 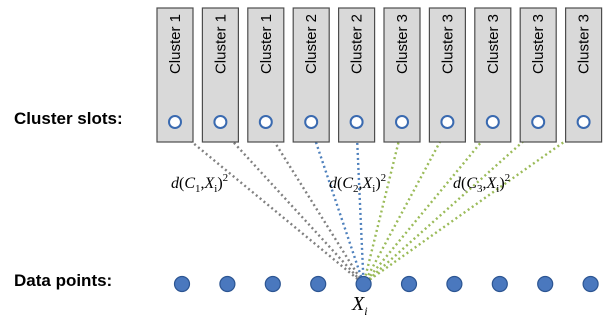 I want to click on data-points, so click(x=386, y=284).